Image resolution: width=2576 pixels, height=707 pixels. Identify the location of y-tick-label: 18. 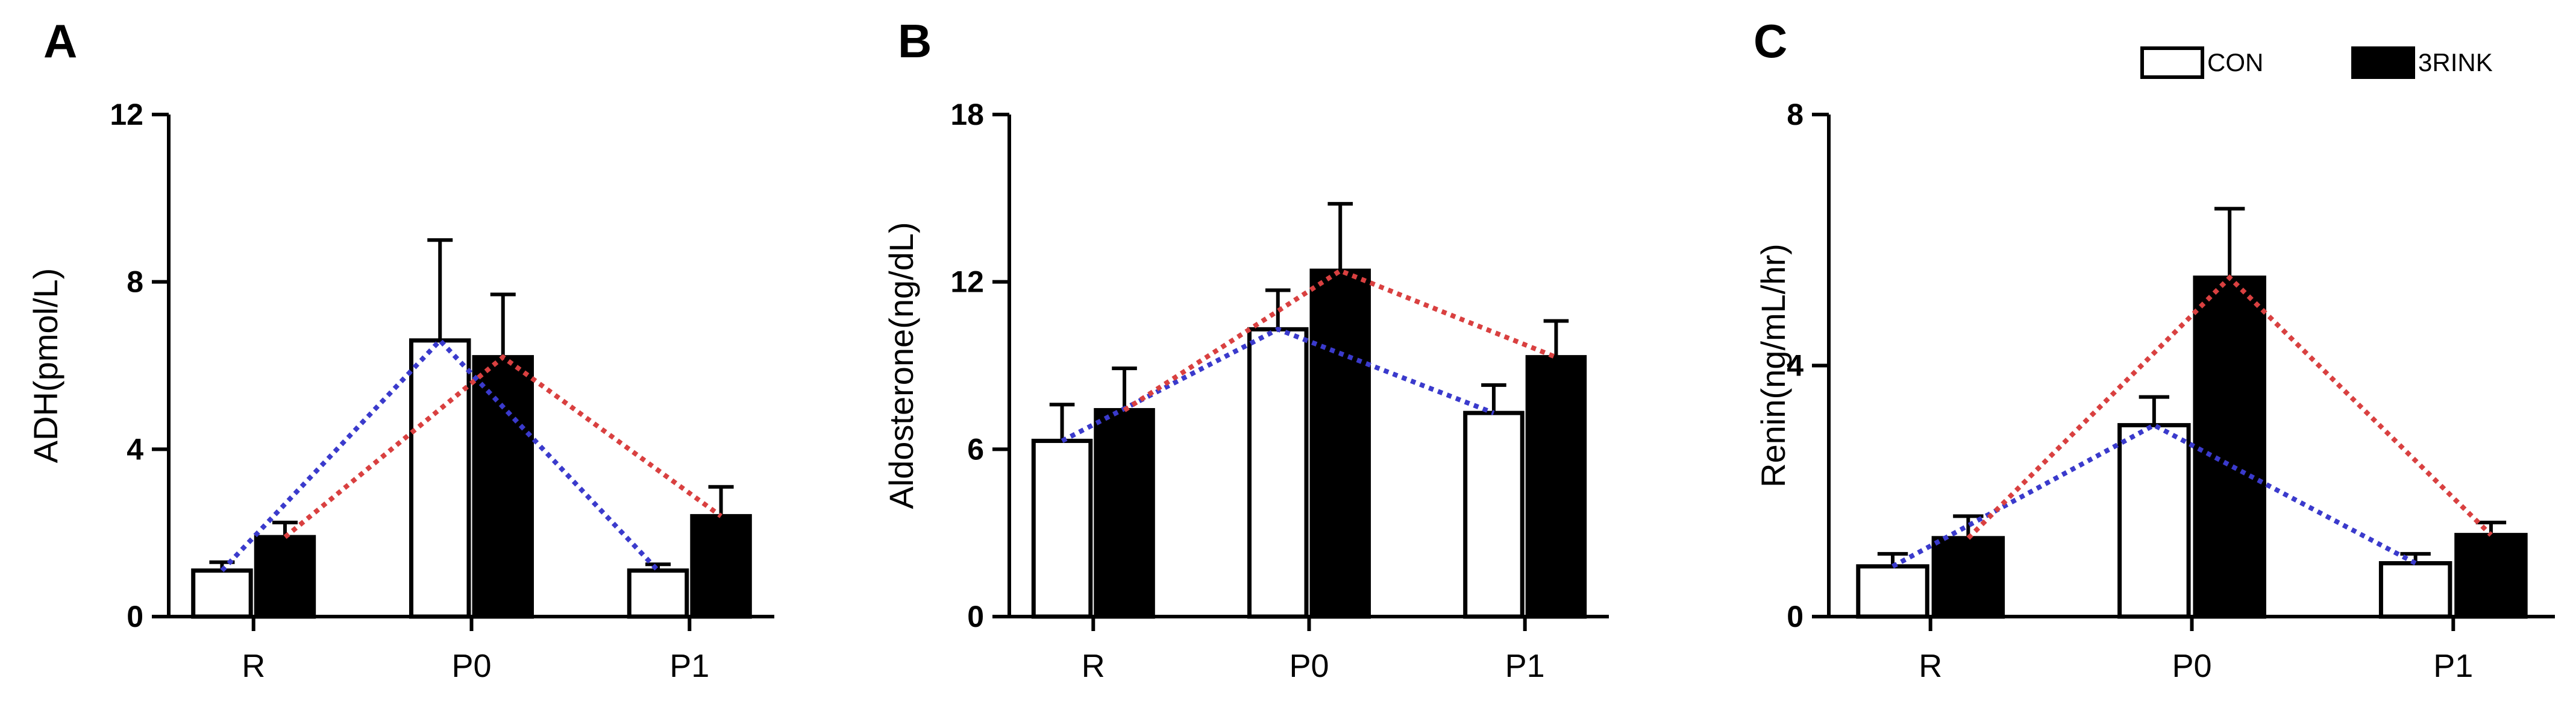
(967, 114).